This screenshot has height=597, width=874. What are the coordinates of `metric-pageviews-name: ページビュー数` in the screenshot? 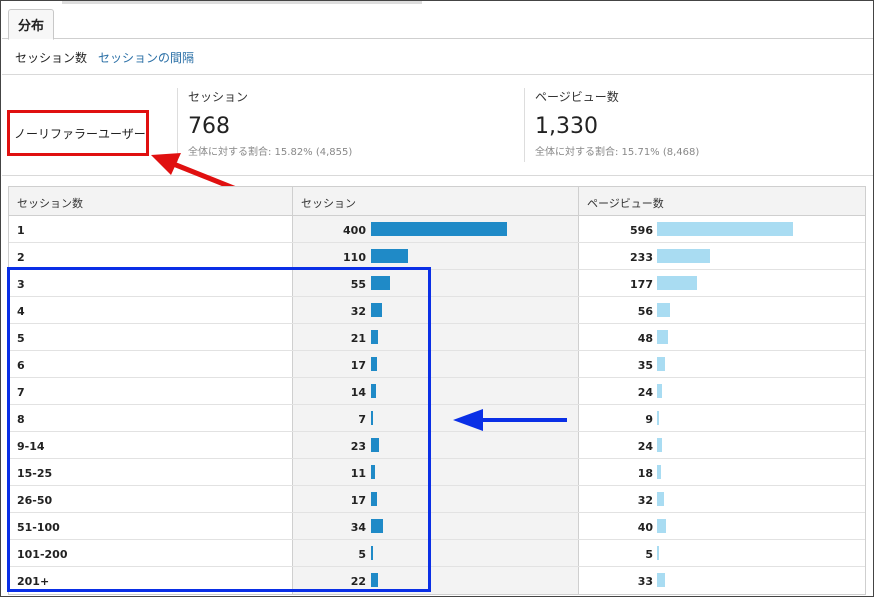 It's located at (577, 97).